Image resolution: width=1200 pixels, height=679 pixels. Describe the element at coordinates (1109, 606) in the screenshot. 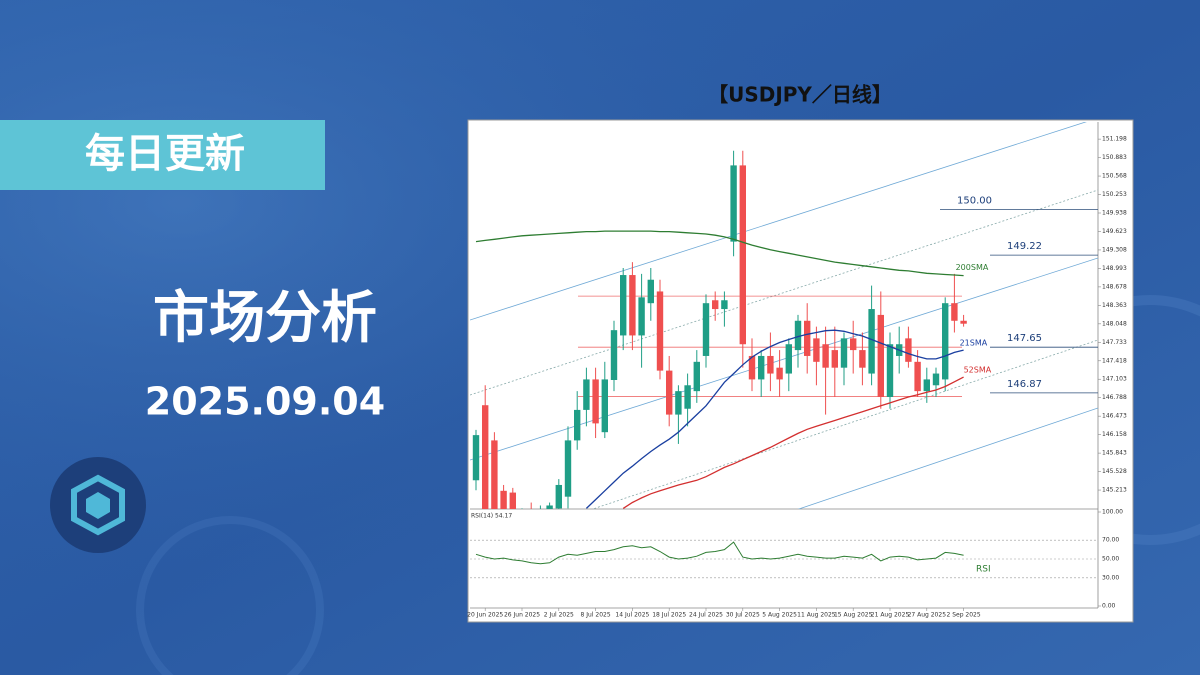

I see `rsi-tick-label: 0.00` at that location.